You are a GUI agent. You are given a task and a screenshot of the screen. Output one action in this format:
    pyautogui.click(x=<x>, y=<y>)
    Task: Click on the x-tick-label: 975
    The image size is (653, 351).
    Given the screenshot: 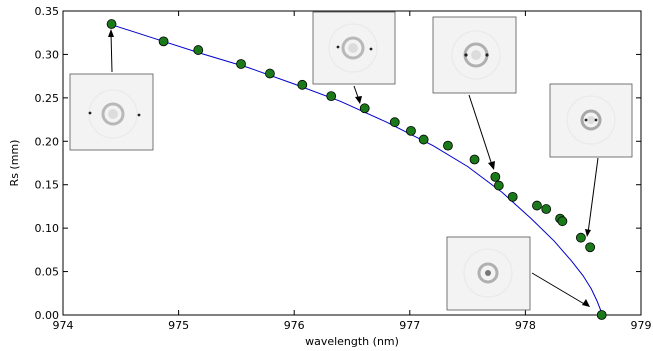 What is the action you would take?
    pyautogui.click(x=178, y=325)
    